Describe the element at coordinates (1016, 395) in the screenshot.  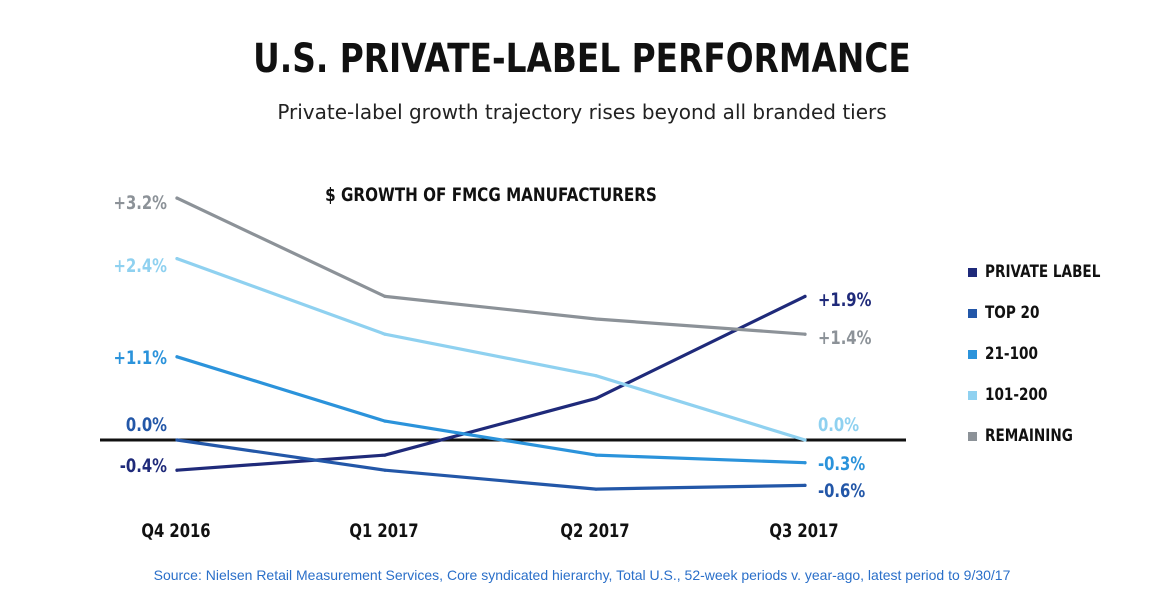
I see `legend-label-101-200: 101-200` at that location.